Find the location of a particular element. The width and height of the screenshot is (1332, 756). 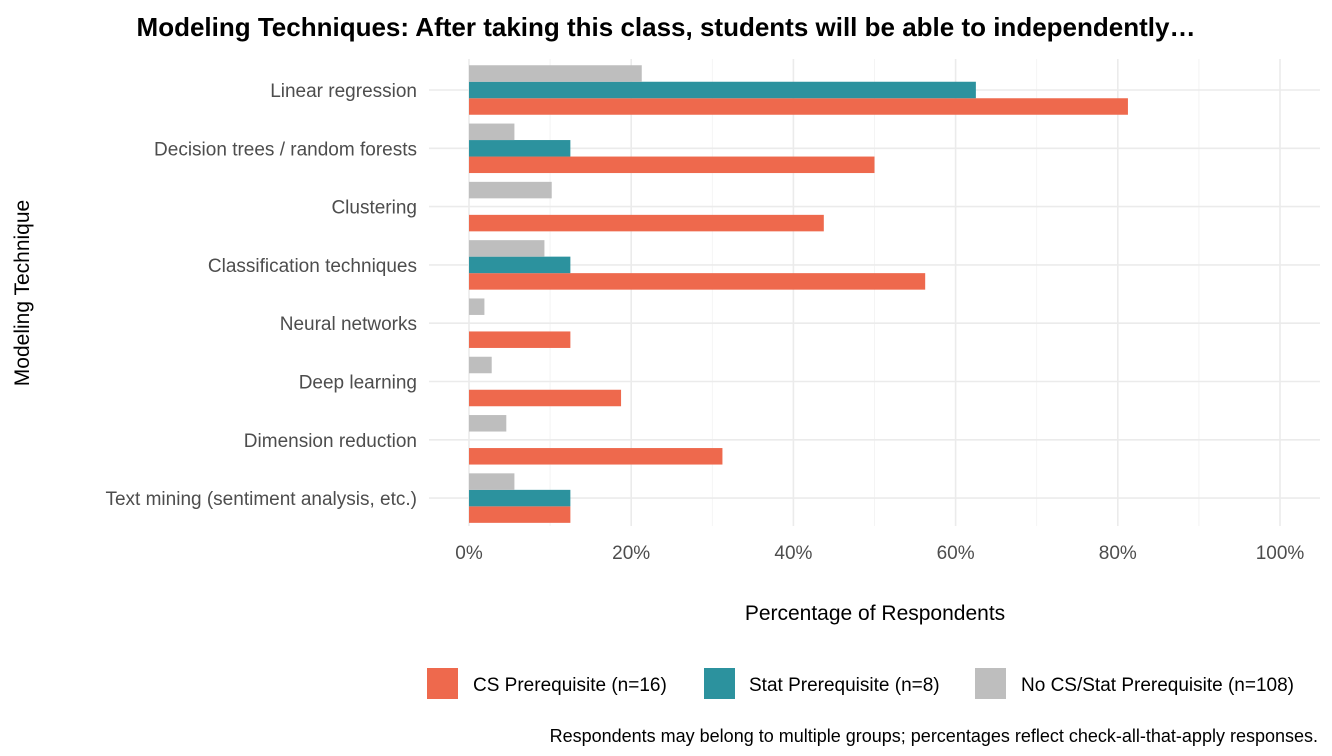

category-label: Clustering is located at coordinates (374, 208).